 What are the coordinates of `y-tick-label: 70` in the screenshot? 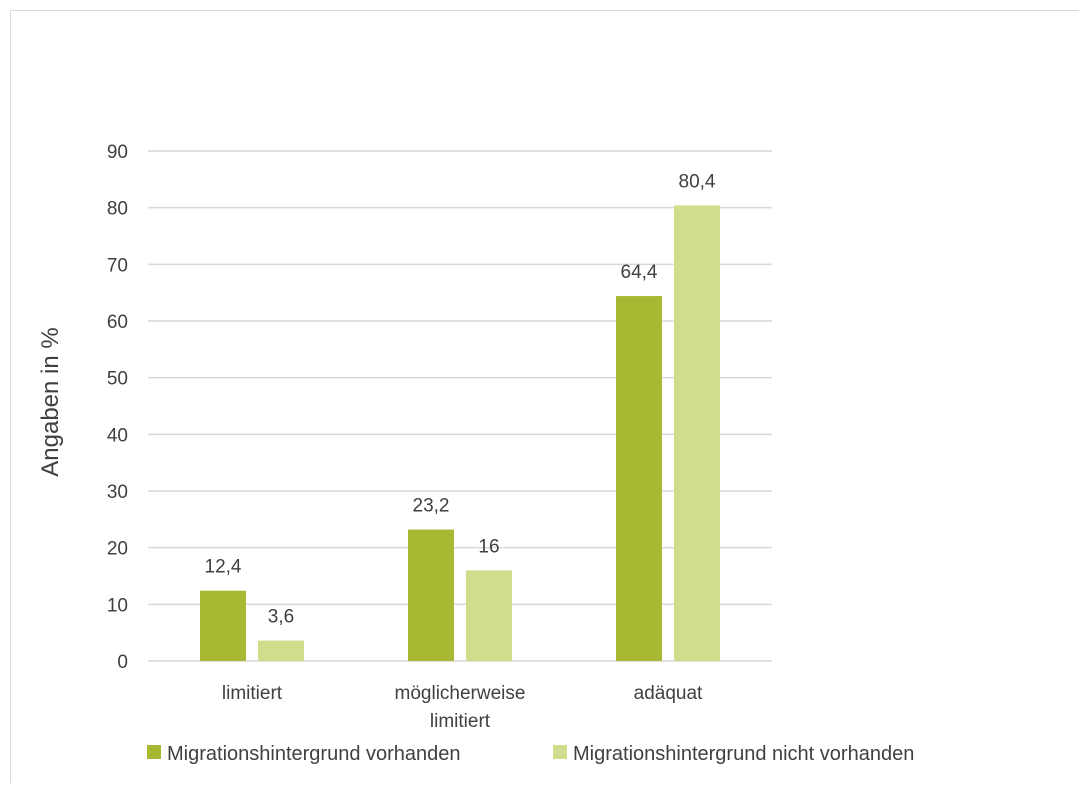 It's located at (117, 265).